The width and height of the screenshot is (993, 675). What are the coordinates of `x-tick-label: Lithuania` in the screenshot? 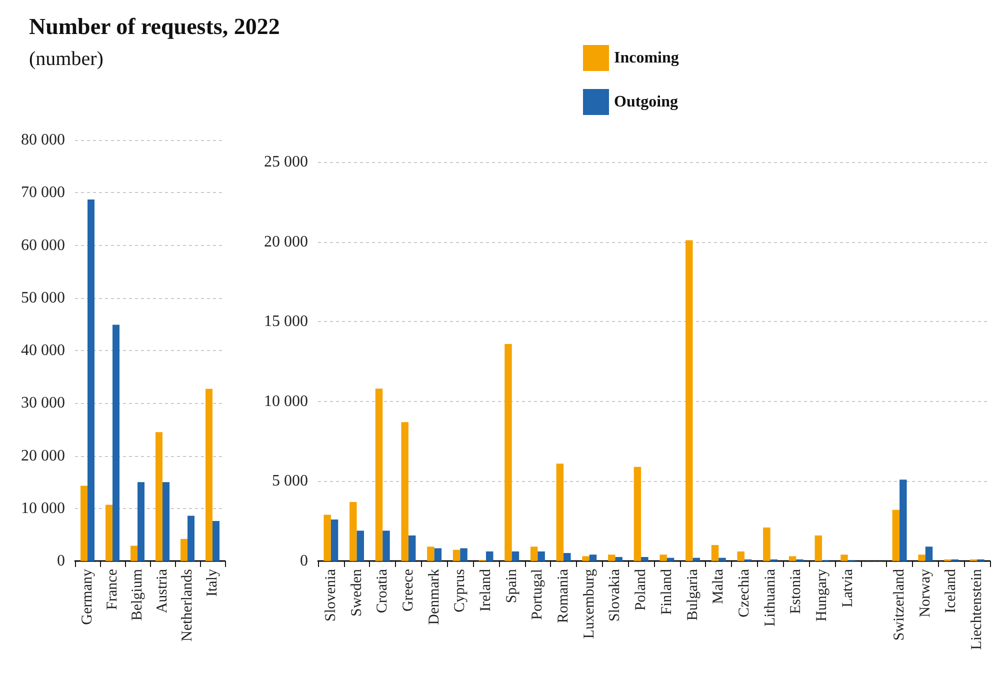 It's located at (770, 597).